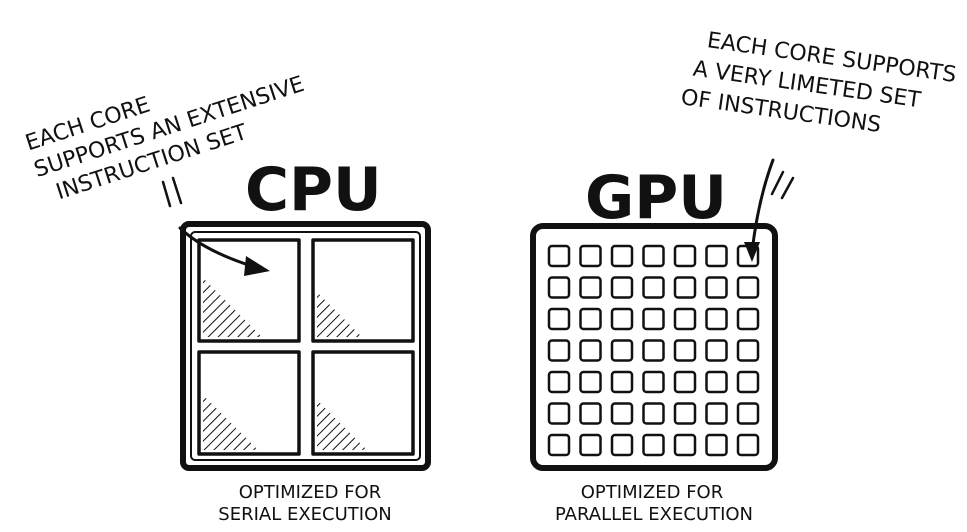 The height and width of the screenshot is (532, 967). Describe the element at coordinates (224, 251) in the screenshot. I see `cpu-arrow` at that location.